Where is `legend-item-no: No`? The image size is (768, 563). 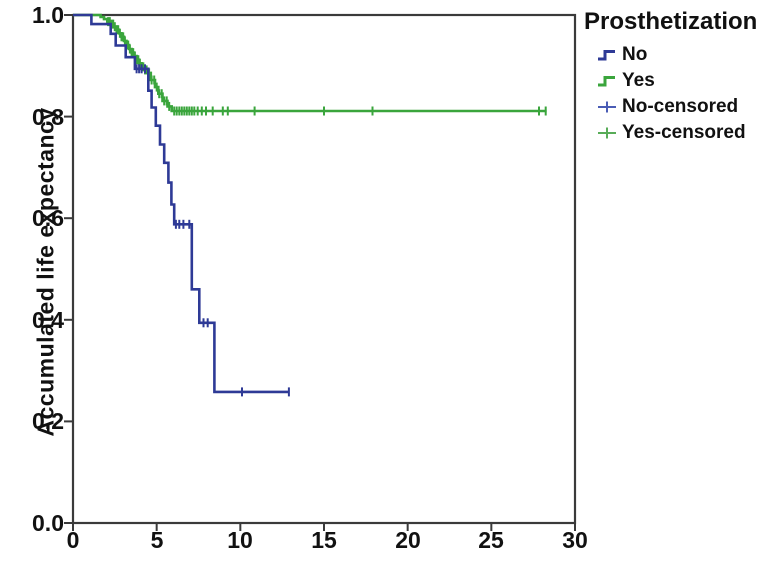
legend-item-no: No is located at coordinates (675, 55).